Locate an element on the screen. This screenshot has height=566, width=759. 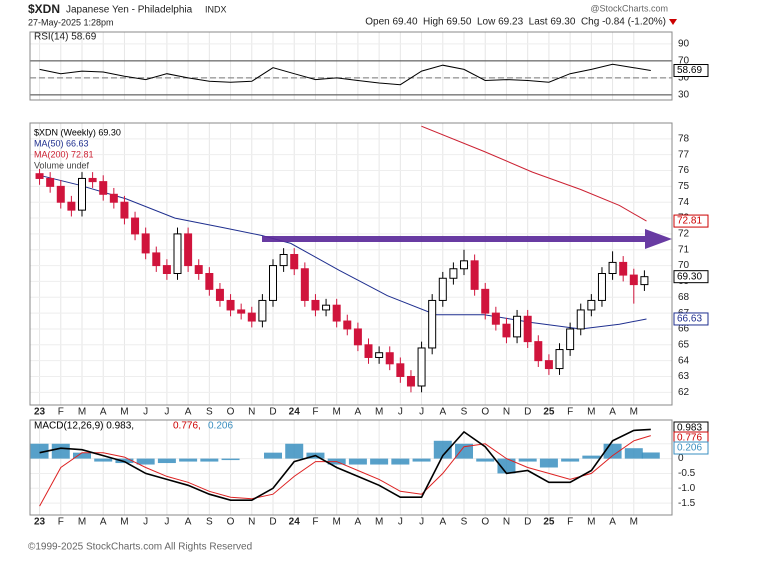
x-tick-label: N is located at coordinates (506, 522).